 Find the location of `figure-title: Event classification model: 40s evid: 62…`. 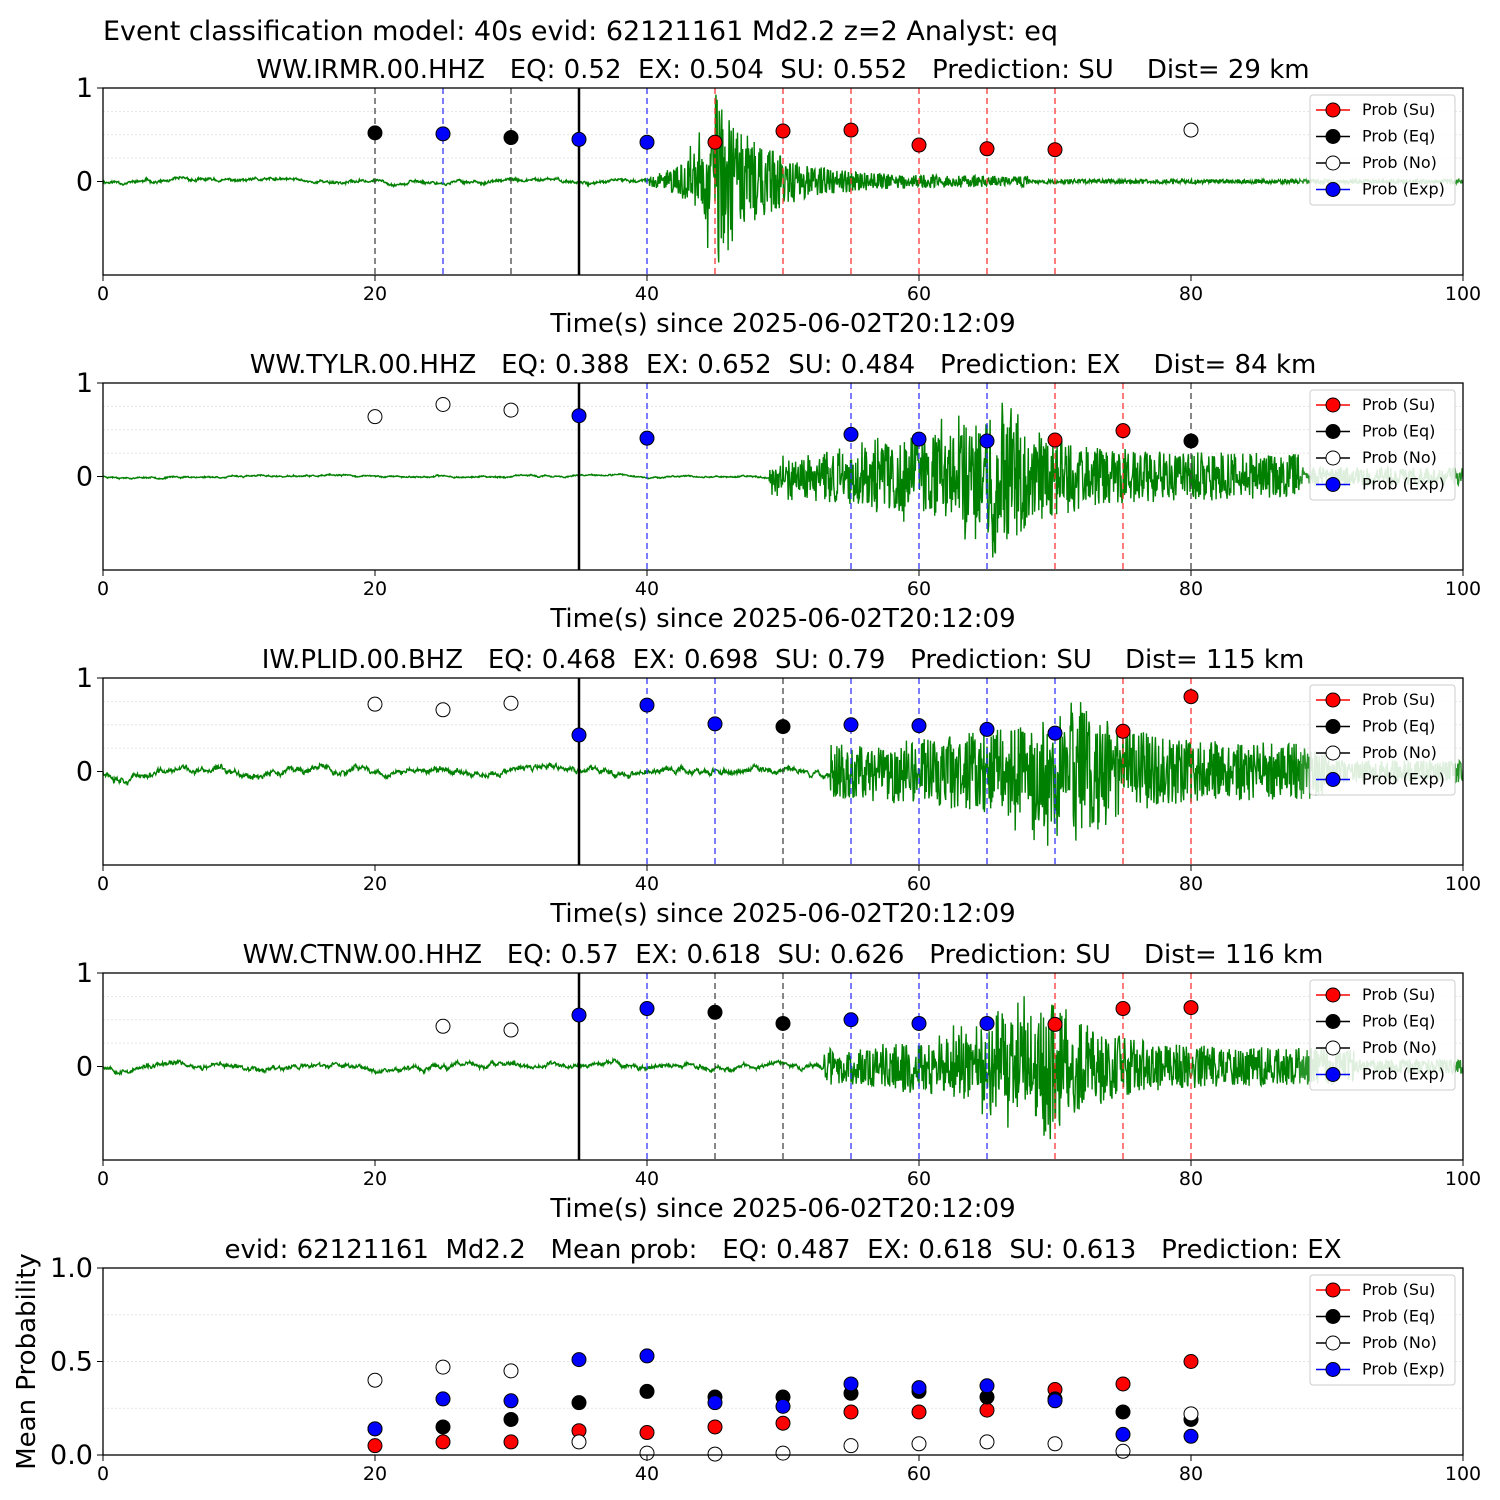

figure-title: Event classification model: 40s evid: 62… is located at coordinates (580, 31).